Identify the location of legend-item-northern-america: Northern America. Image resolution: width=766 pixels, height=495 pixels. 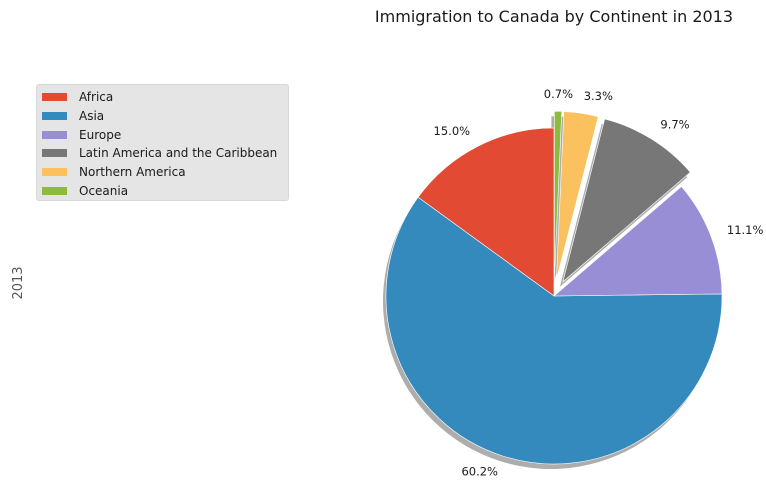
(165, 172).